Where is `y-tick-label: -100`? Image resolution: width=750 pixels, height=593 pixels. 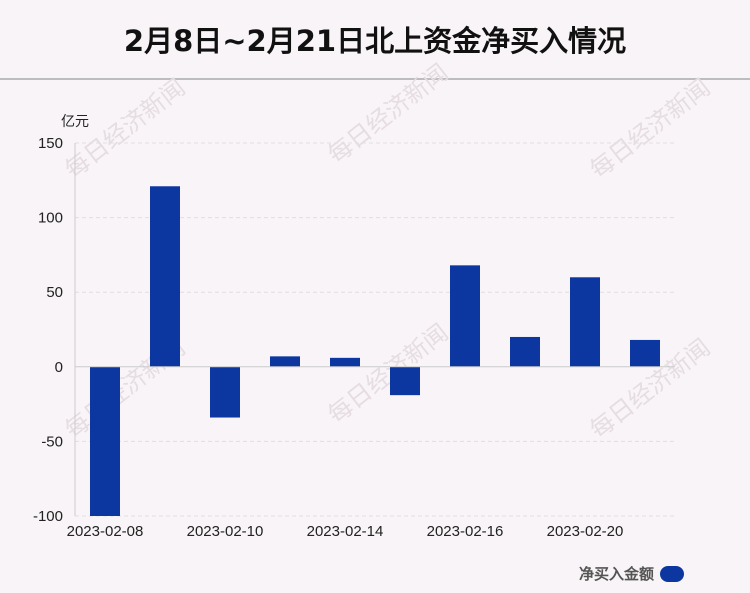 y-tick-label: -100 is located at coordinates (48, 516).